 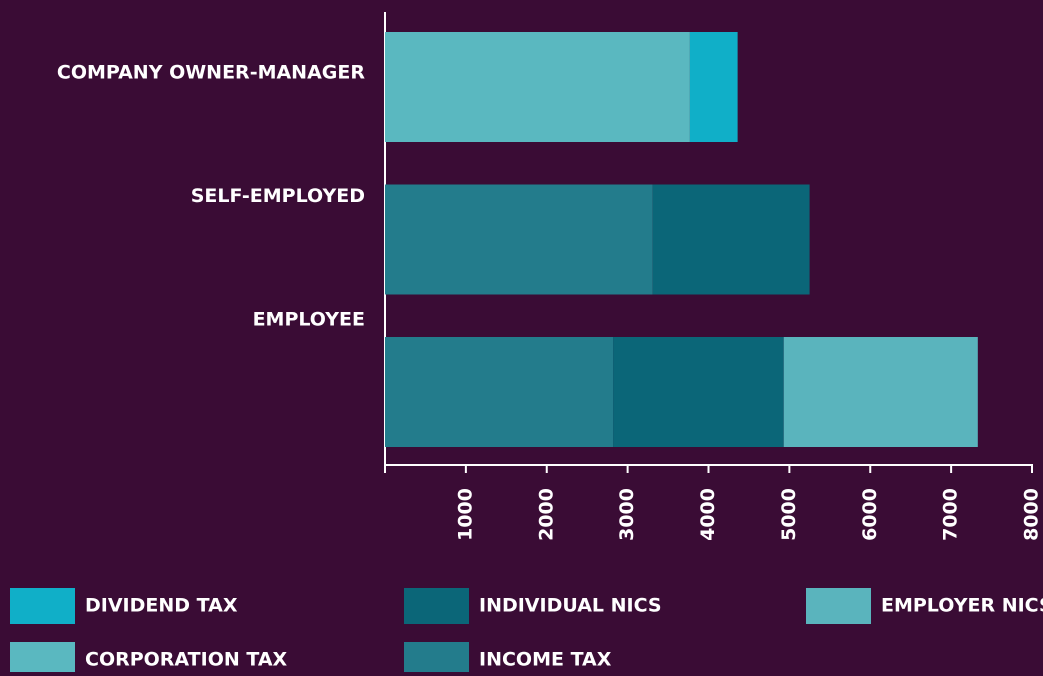 What do you see at coordinates (546, 514) in the screenshot?
I see `x-tick-label: 2000` at bounding box center [546, 514].